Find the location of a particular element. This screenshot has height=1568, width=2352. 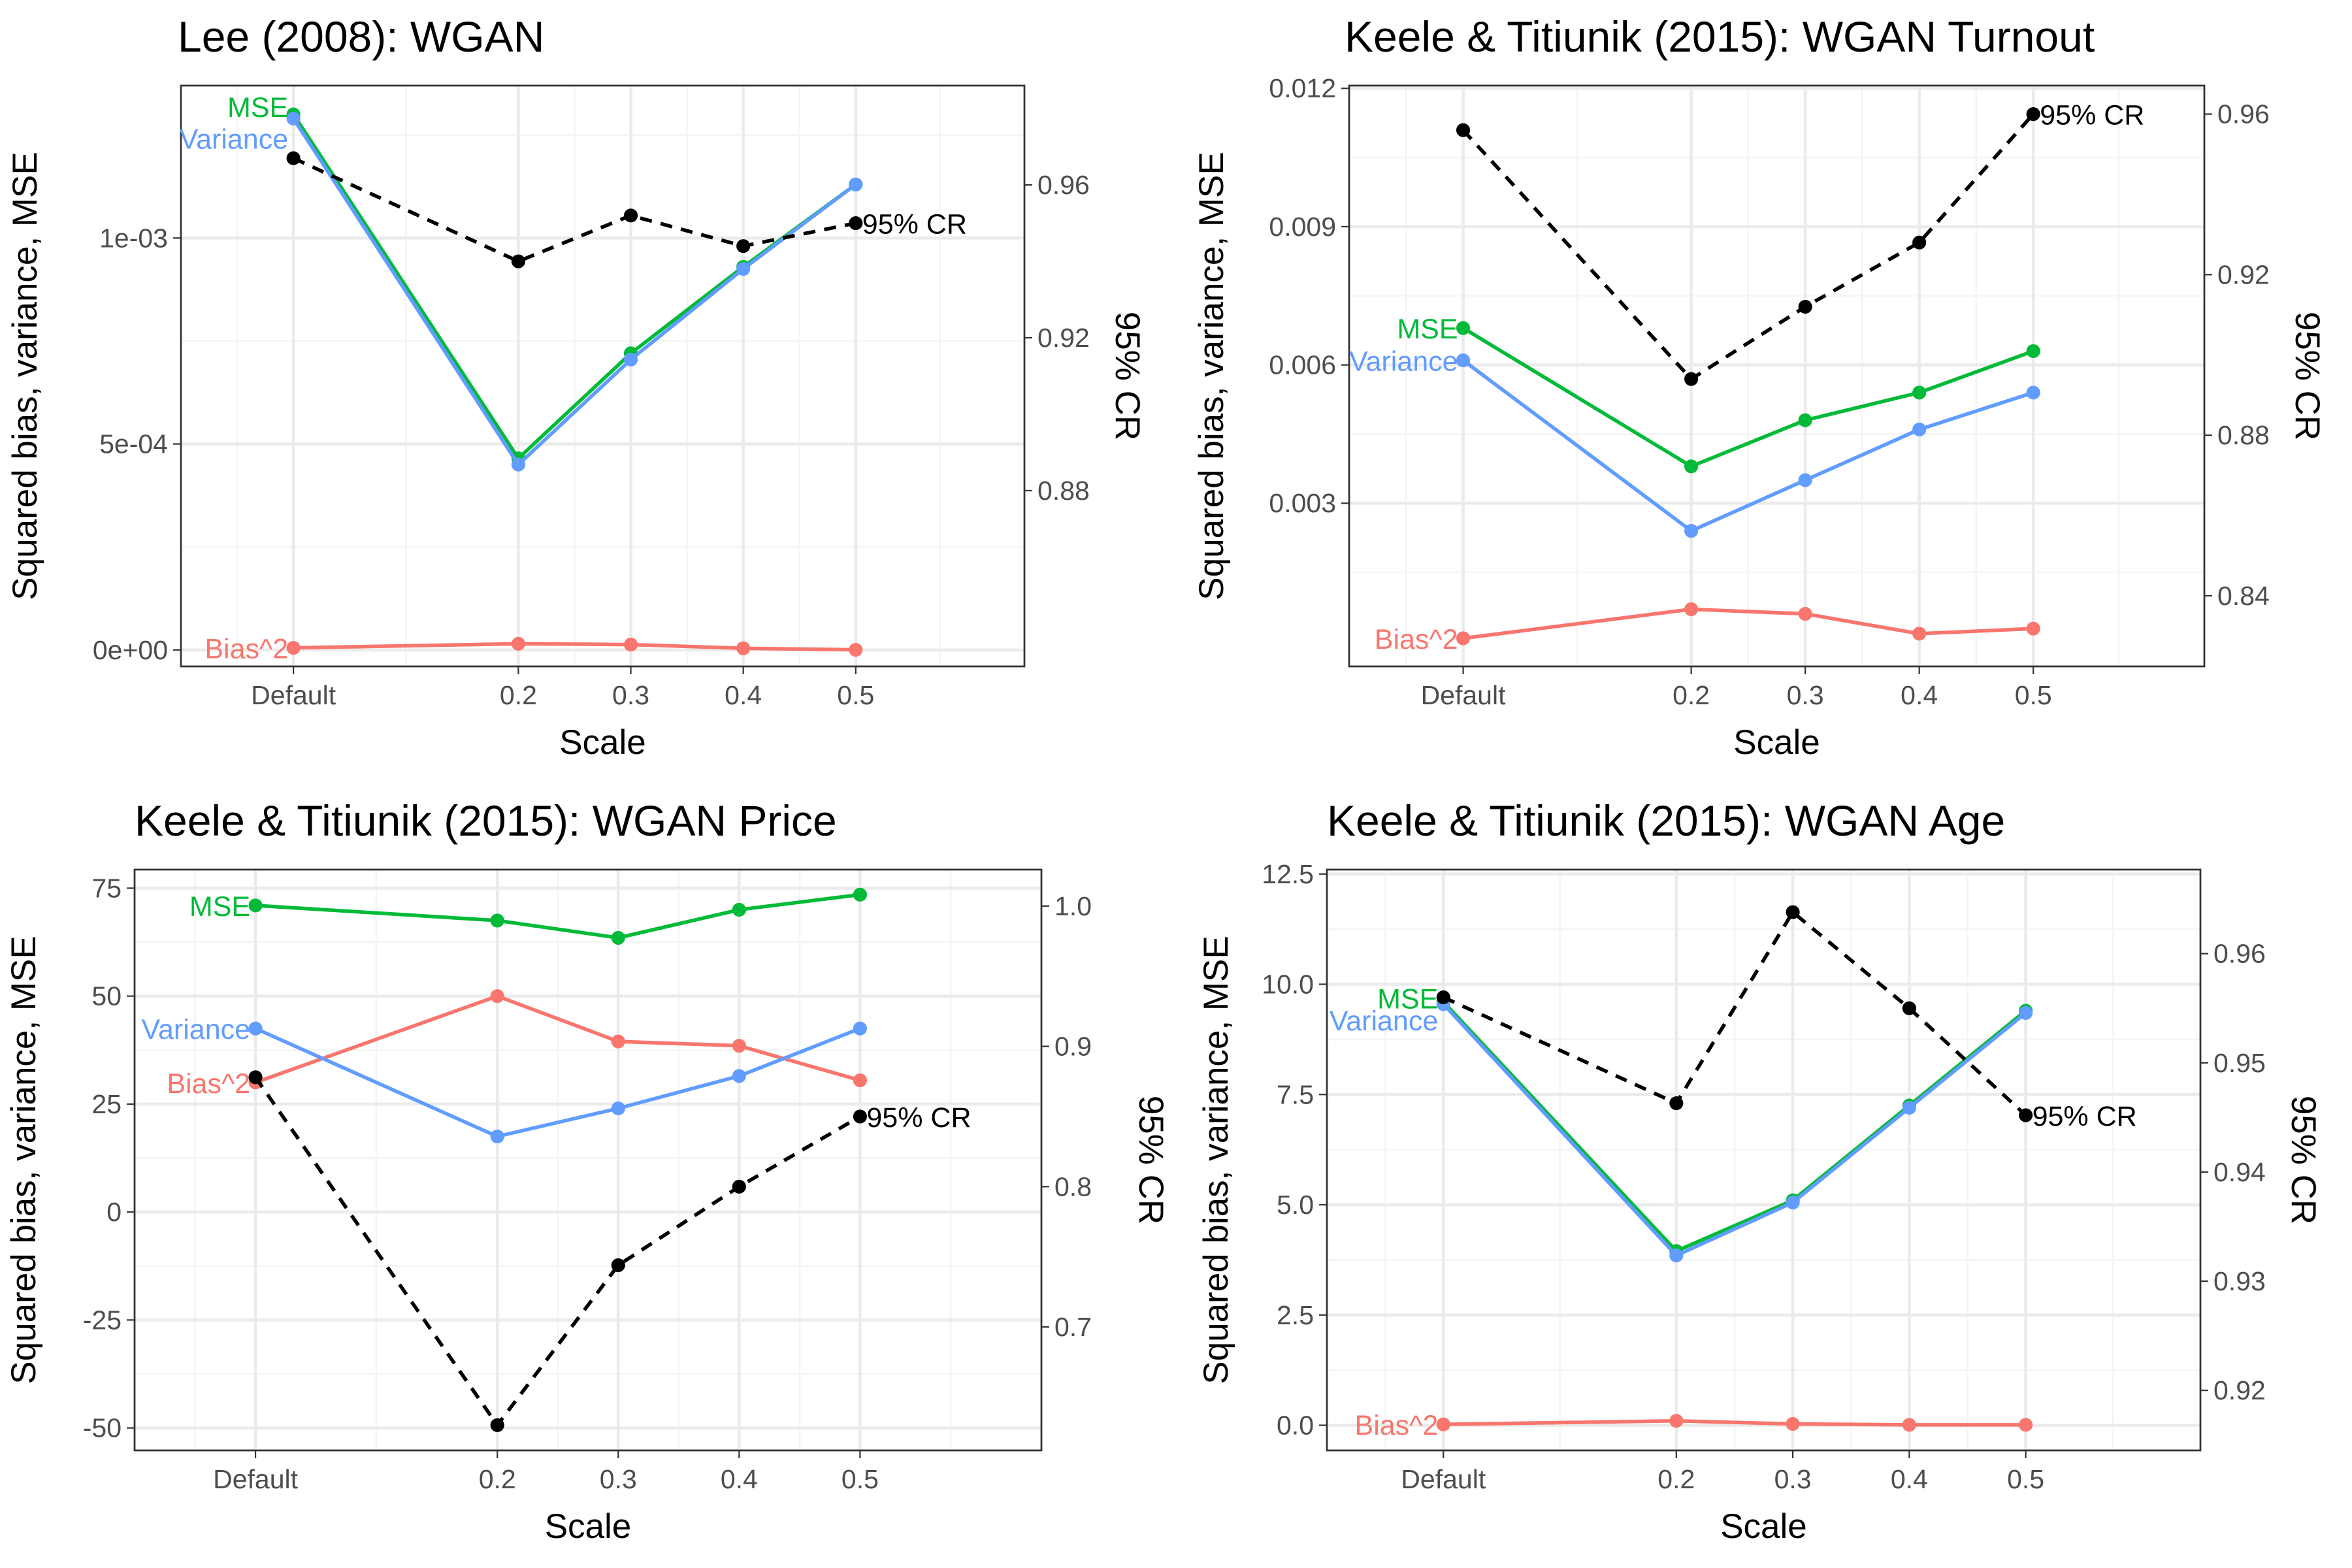

x-tick-label: 0.2 is located at coordinates (1691, 695).